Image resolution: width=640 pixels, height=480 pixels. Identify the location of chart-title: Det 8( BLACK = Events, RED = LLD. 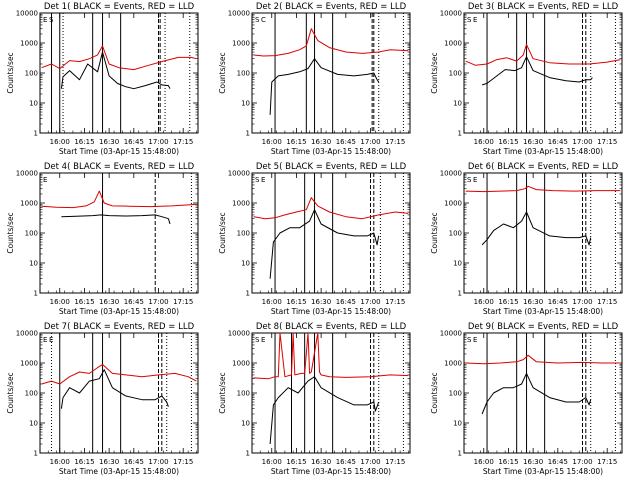
(331, 327).